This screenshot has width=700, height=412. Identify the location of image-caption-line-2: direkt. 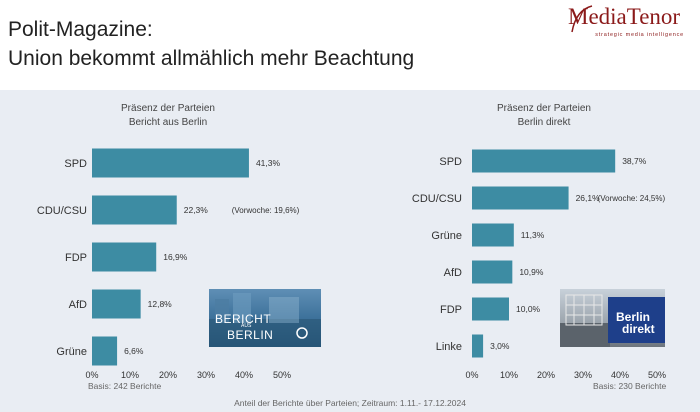
(638, 329).